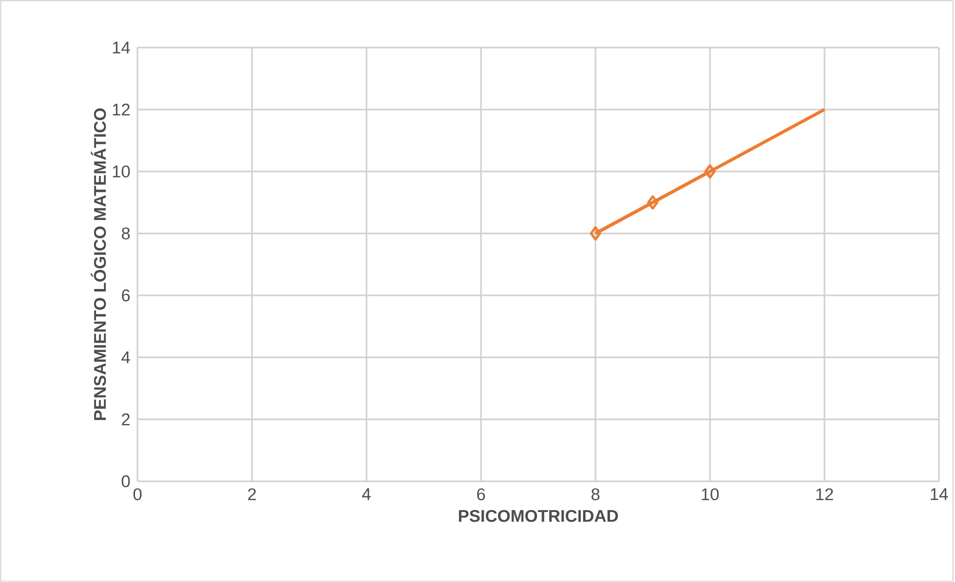 This screenshot has height=582, width=955. I want to click on x-tick-label: 14, so click(939, 494).